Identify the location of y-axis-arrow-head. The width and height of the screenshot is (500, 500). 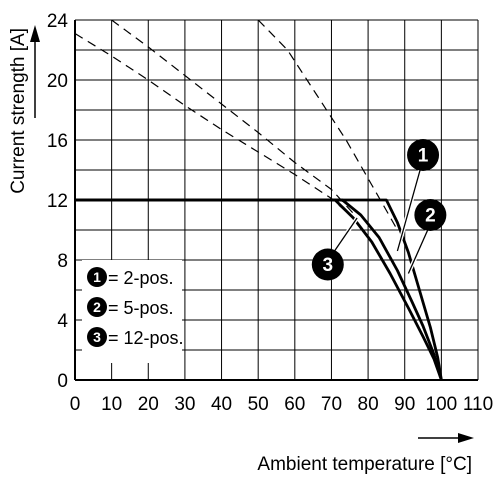
(35, 33).